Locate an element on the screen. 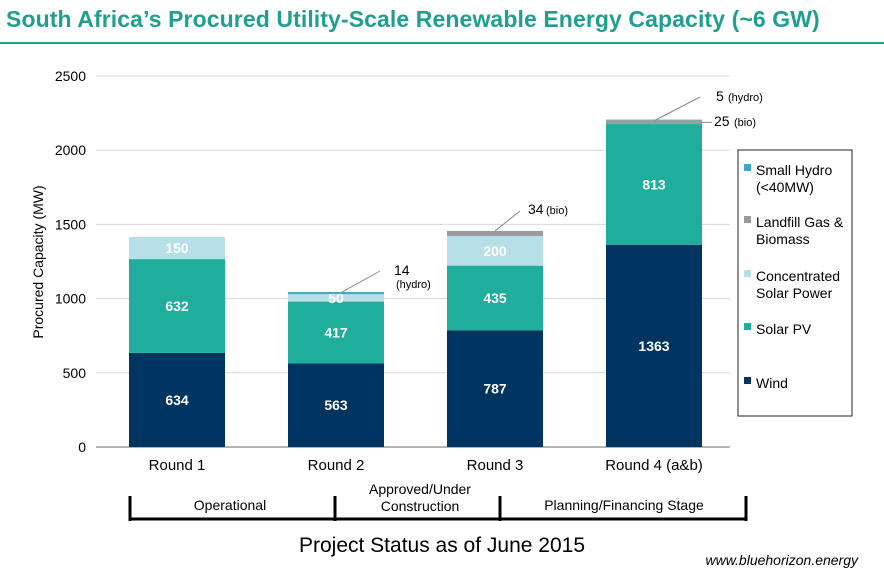 The height and width of the screenshot is (584, 884). legend-label-landfill_bio: Biomass is located at coordinates (783, 239).